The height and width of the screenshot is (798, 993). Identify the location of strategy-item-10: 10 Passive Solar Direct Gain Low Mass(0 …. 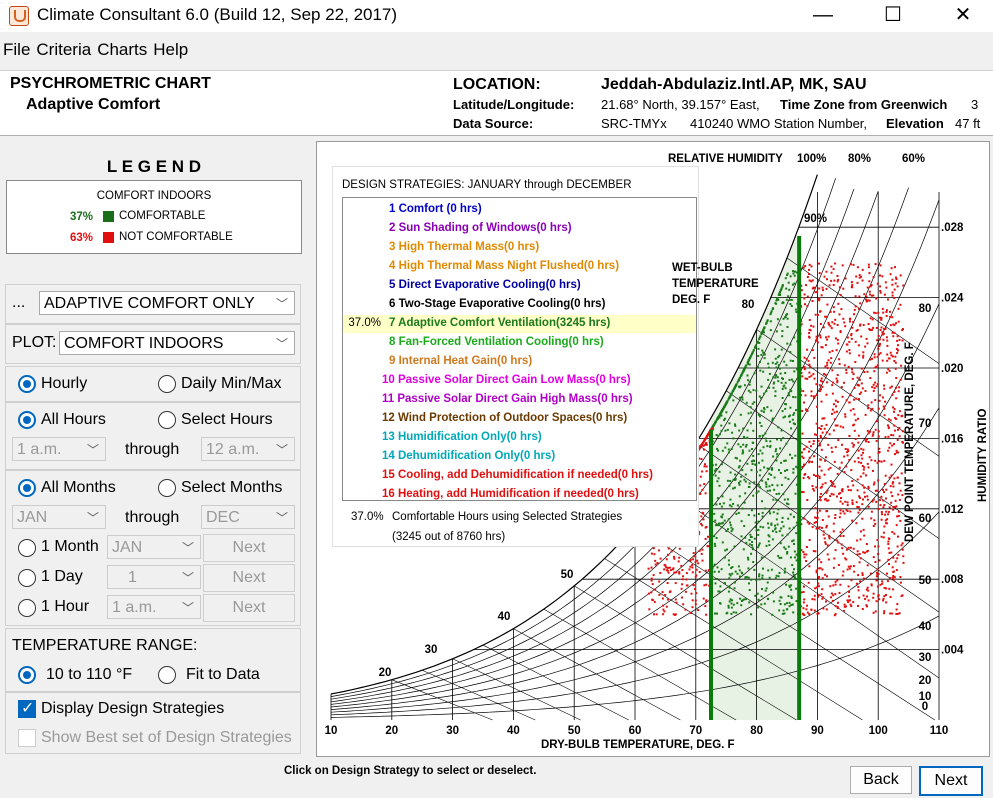
(519, 381).